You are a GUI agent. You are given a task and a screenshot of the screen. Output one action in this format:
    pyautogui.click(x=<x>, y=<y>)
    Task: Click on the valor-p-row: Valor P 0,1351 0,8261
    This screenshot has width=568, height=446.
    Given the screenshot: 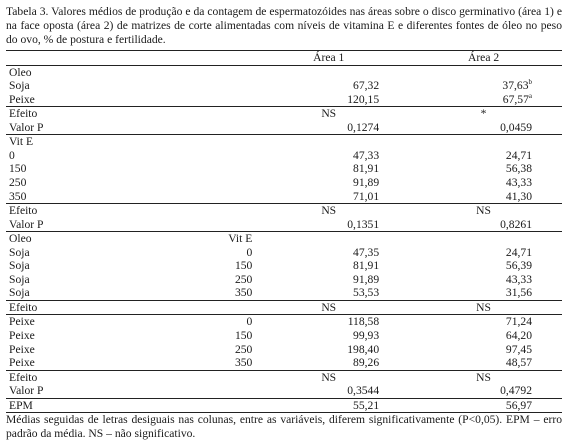 What is the action you would take?
    pyautogui.click(x=284, y=225)
    